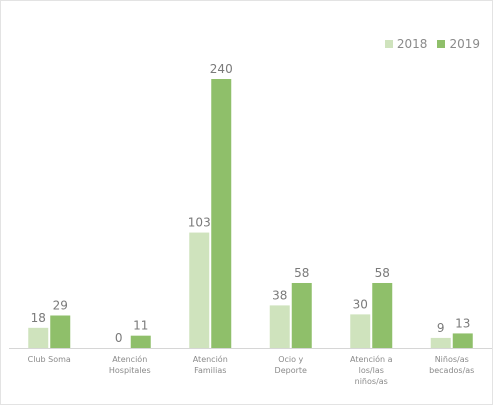 The height and width of the screenshot is (411, 493). What do you see at coordinates (38, 318) in the screenshot?
I see `data-label-2018-0: 18` at bounding box center [38, 318].